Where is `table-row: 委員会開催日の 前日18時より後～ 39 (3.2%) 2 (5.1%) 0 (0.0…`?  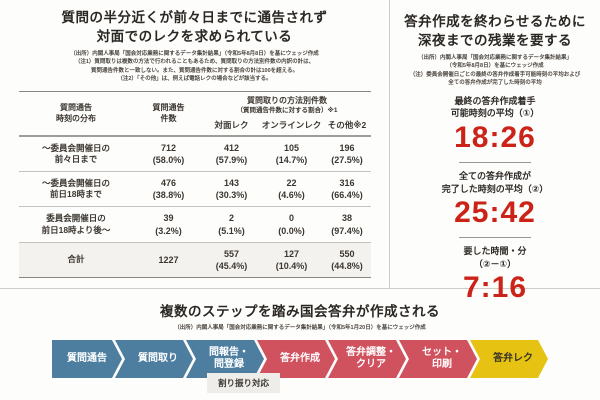
table-row: 委員会開催日の 前日18時より後～ 39 (3.2%) 2 (5.1%) 0 (0.0… is located at coordinates (194, 225).